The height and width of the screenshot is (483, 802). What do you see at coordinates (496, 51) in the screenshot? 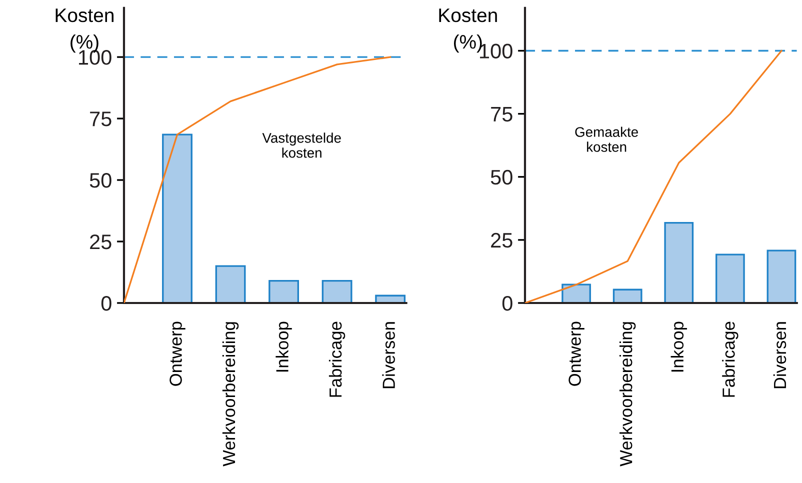
I see `y-tick-label: 100` at bounding box center [496, 51].